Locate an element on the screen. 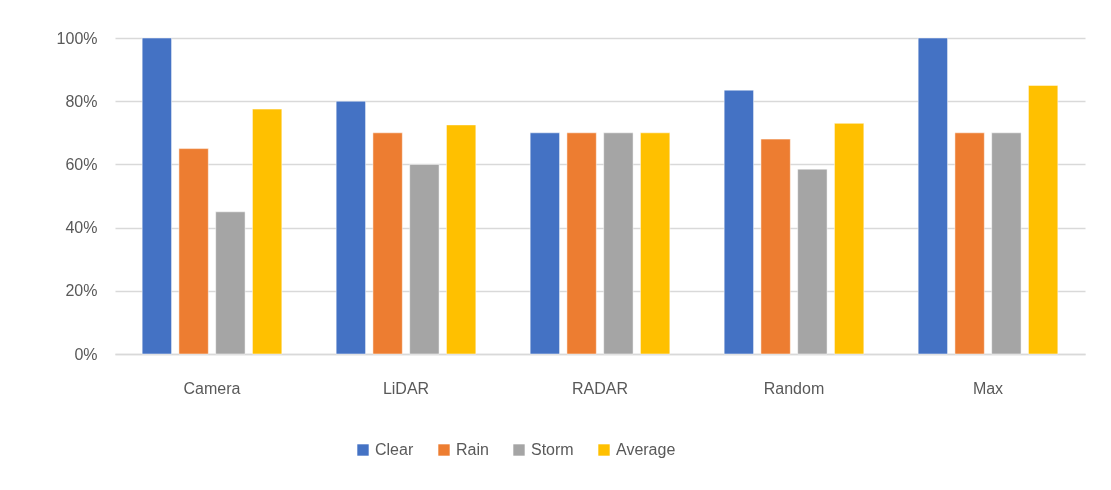 The height and width of the screenshot is (490, 1111). y-tick-label: 40% is located at coordinates (81, 228).